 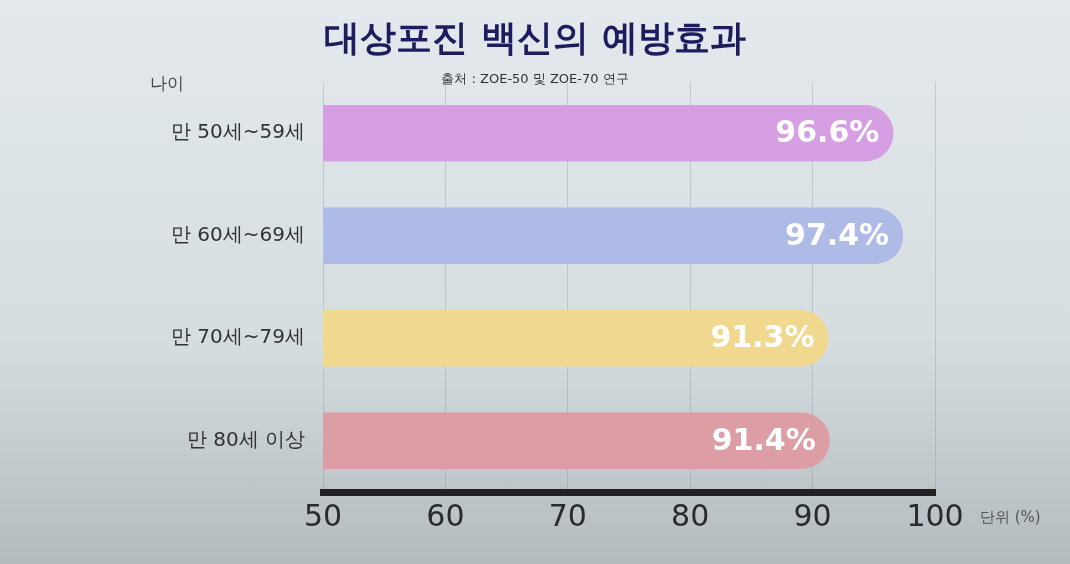 I want to click on x-tick-label: 100, so click(x=935, y=515).